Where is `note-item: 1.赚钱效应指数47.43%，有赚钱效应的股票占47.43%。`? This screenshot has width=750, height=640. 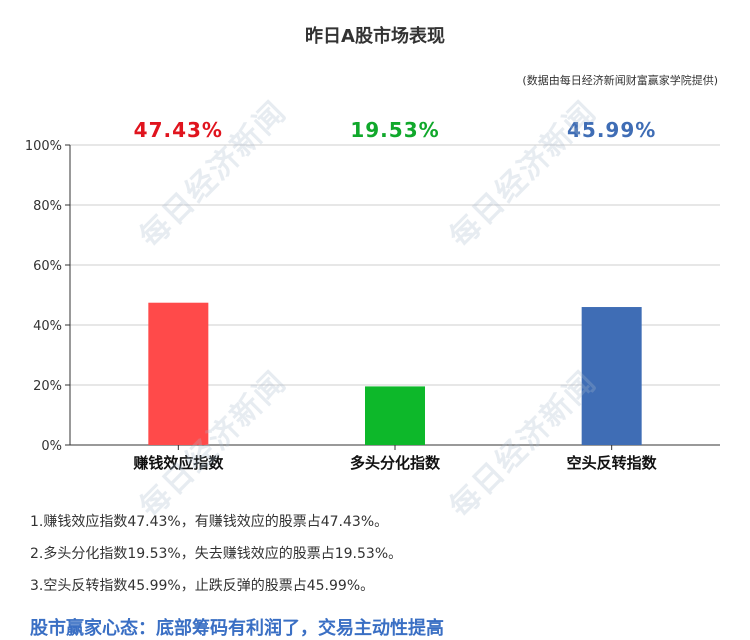 note-item: 1.赚钱效应指数47.43%，有赚钱效应的股票占47.43%。 is located at coordinates (209, 522).